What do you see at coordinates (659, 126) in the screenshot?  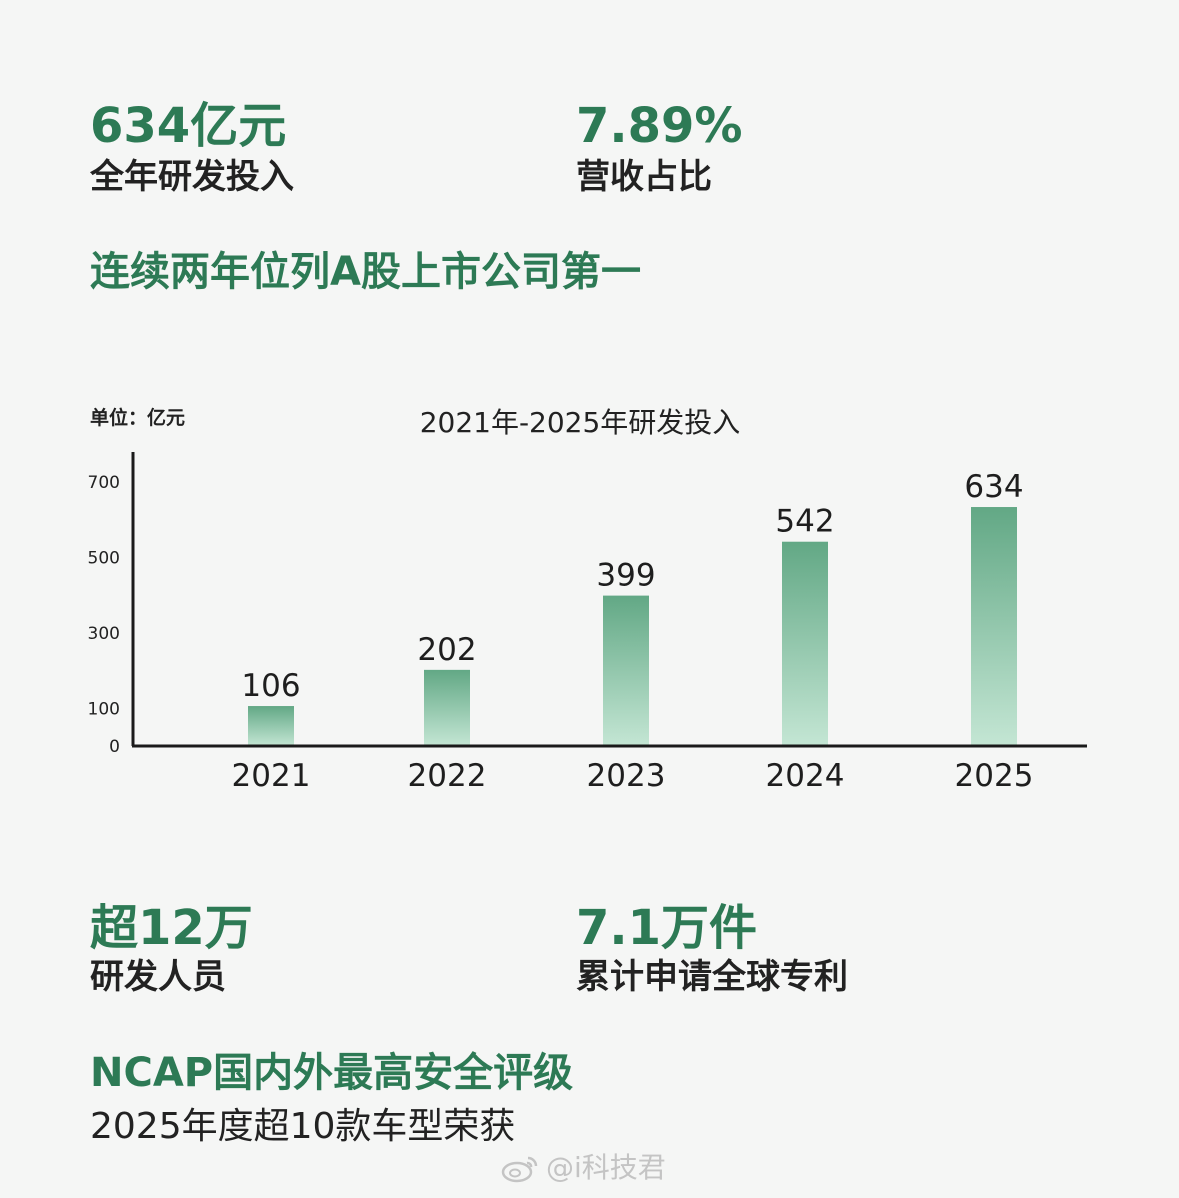 I see `stat-revenue-ratio-value: 7.89%` at bounding box center [659, 126].